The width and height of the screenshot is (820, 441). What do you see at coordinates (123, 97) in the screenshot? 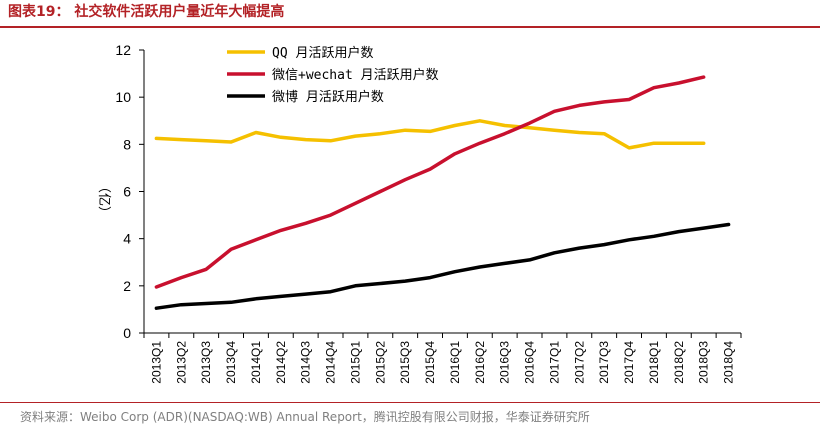
I see `y-tick-label: 10` at bounding box center [123, 97].